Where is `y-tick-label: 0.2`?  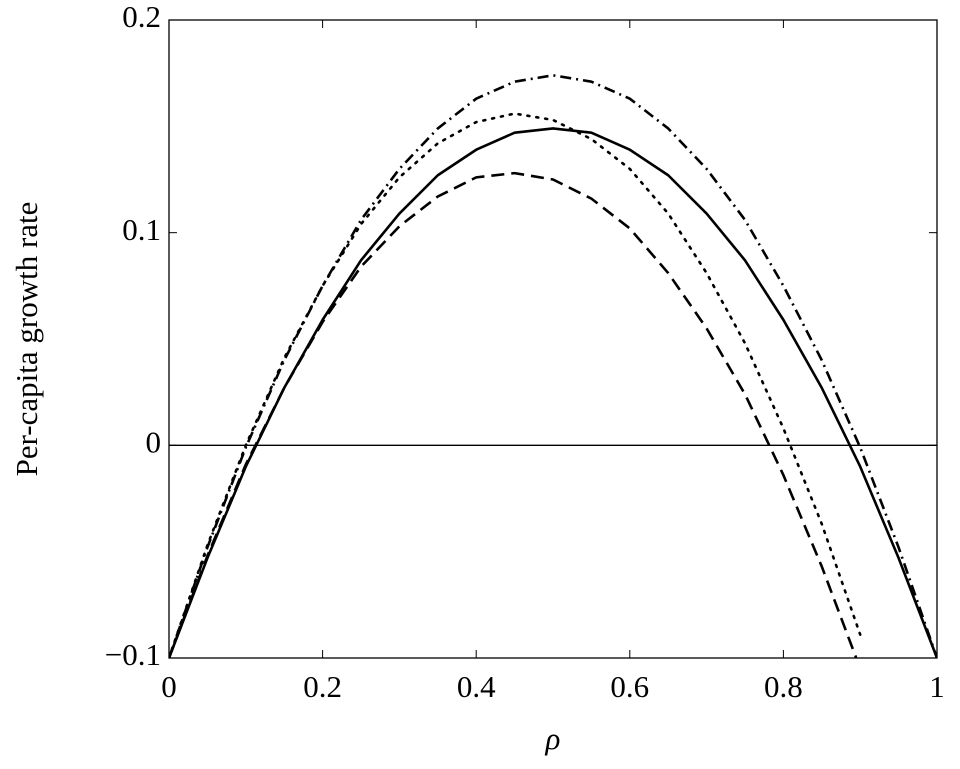 y-tick-label: 0.2 is located at coordinates (141, 17).